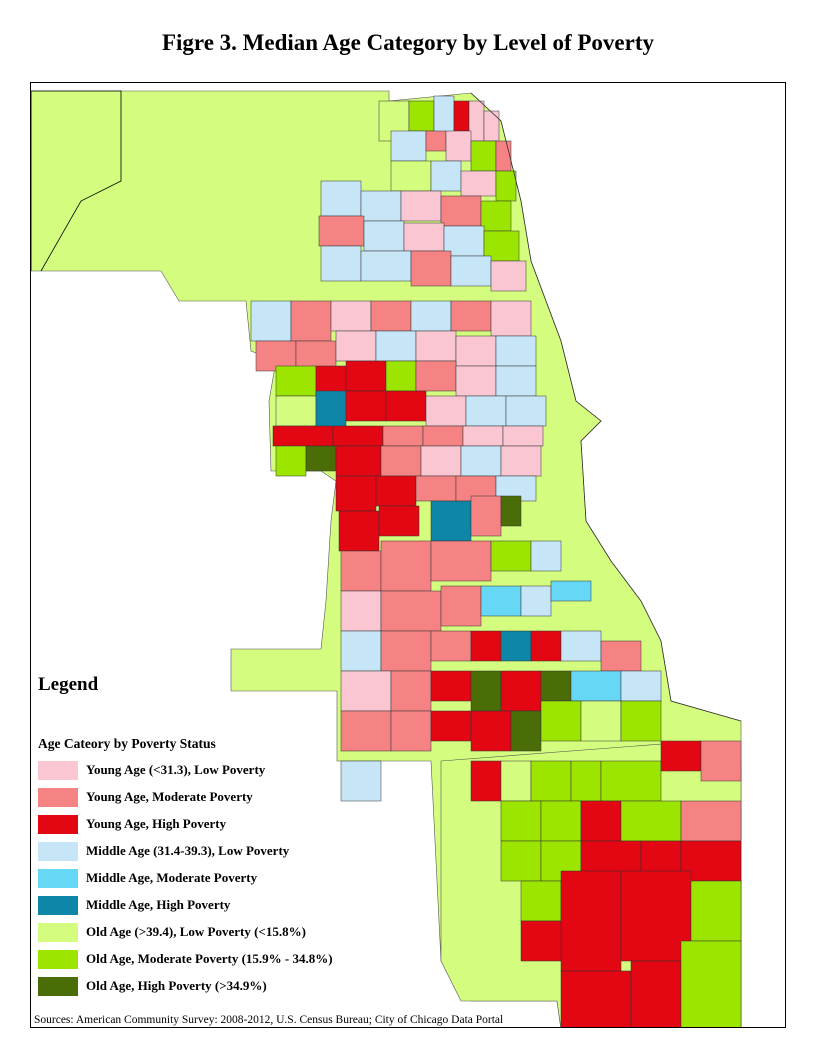  I want to click on city-border-line, so click(76, 181).